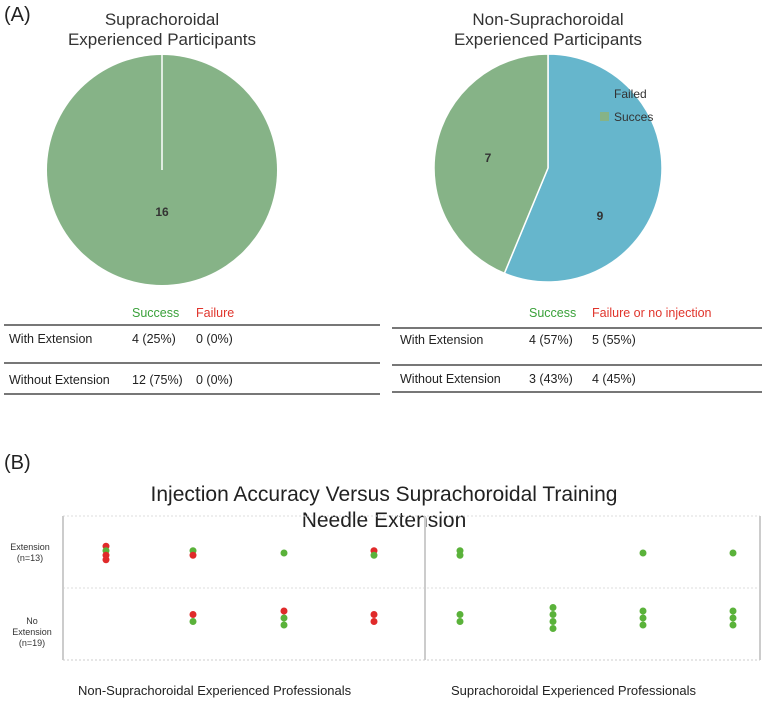 This screenshot has height=705, width=768. I want to click on pie-data-label: 16, so click(162, 212).